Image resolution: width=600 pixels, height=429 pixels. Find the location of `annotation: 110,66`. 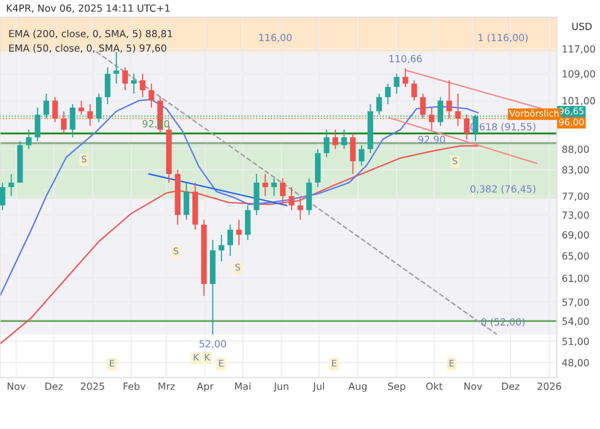

annotation: 110,66 is located at coordinates (405, 59).